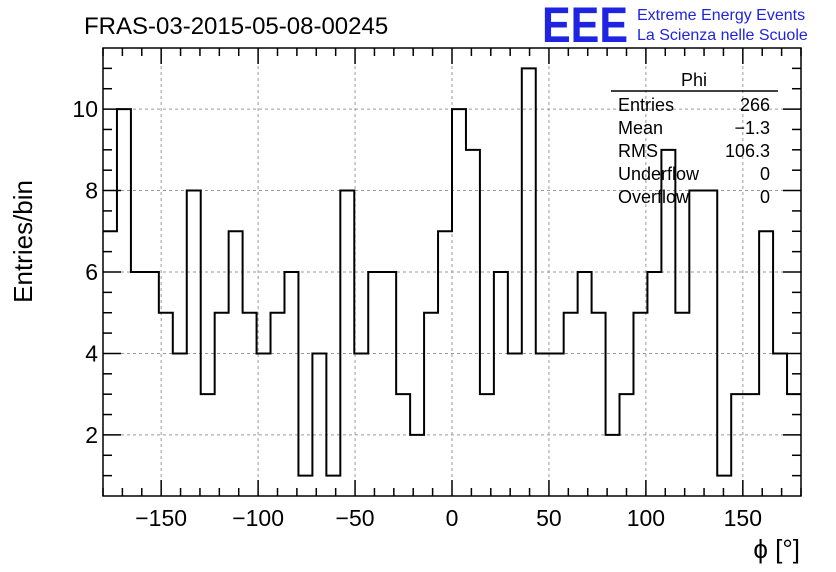 This screenshot has height=572, width=836. What do you see at coordinates (752, 128) in the screenshot?
I see `stats-row-value: −1.3` at bounding box center [752, 128].